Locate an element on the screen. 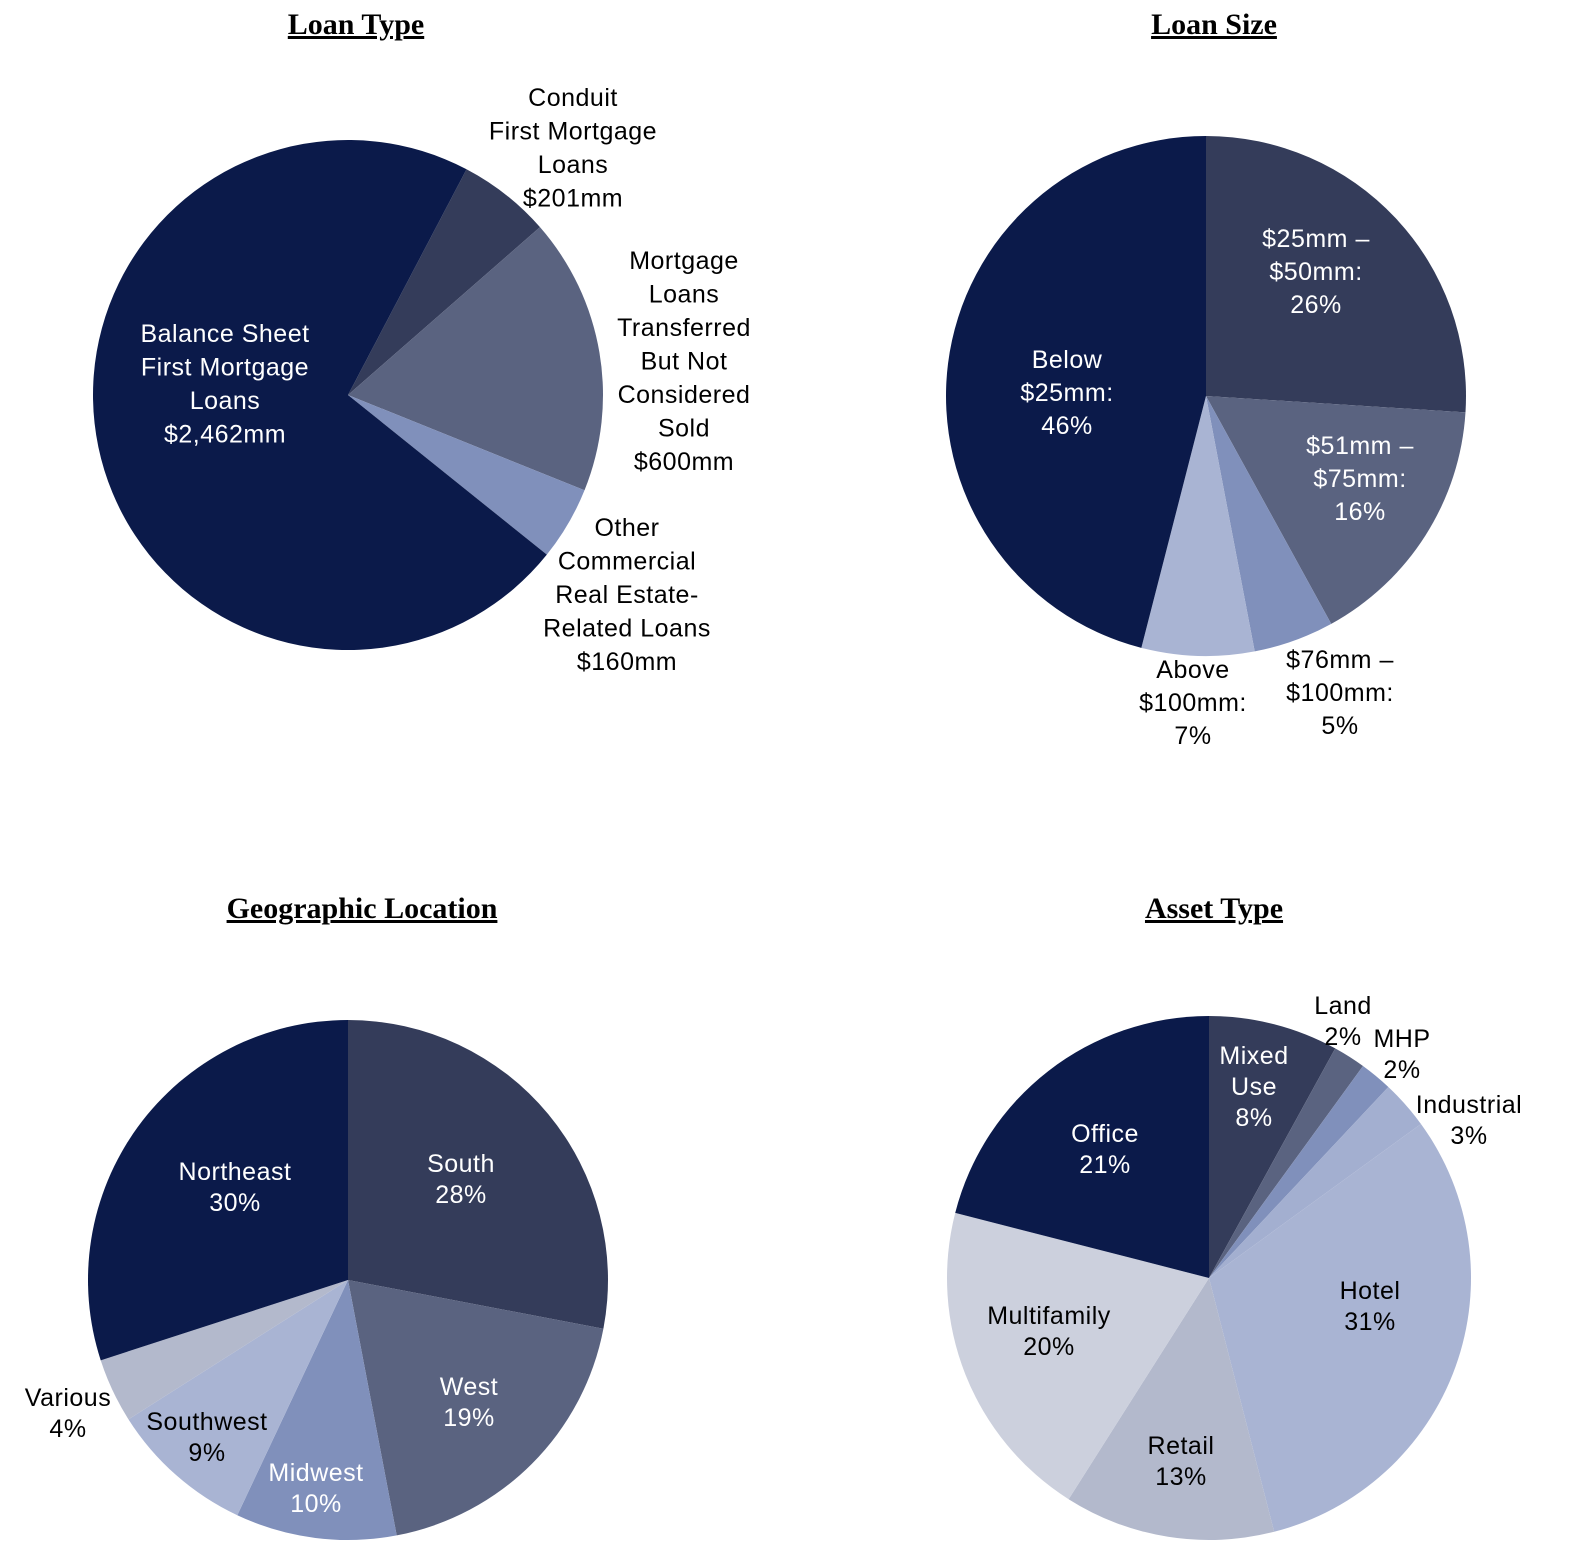 This screenshot has width=1569, height=1557. slice-label-line: $50mm: is located at coordinates (1315, 272).